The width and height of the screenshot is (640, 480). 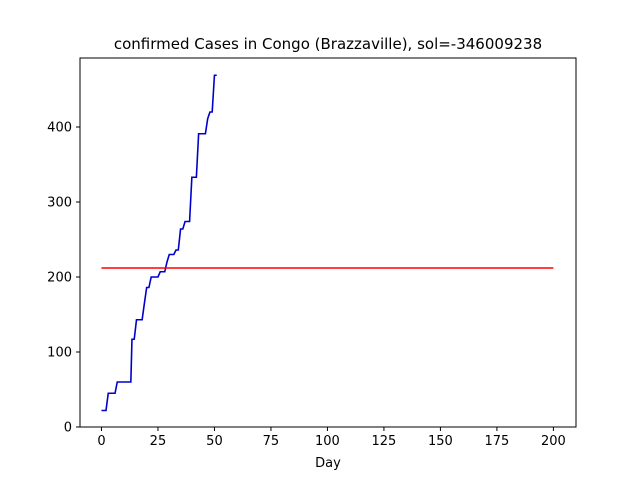 I want to click on y-tick-label: 300, so click(x=59, y=203).